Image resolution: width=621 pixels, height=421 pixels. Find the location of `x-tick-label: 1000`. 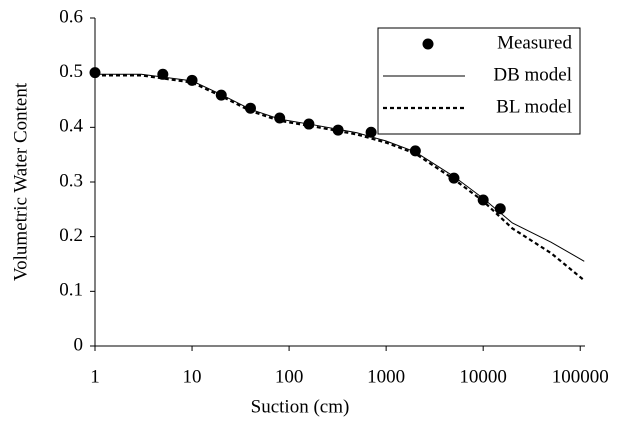

x-tick-label: 1000 is located at coordinates (386, 376).